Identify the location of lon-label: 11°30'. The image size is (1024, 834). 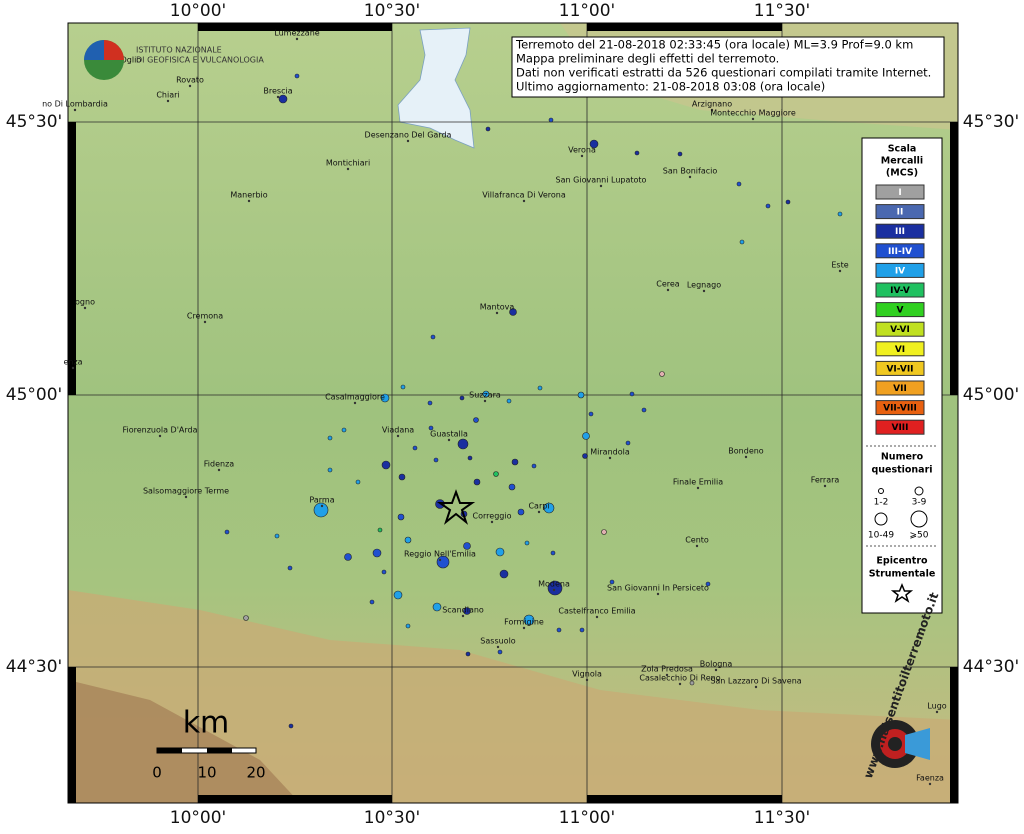
(782, 818).